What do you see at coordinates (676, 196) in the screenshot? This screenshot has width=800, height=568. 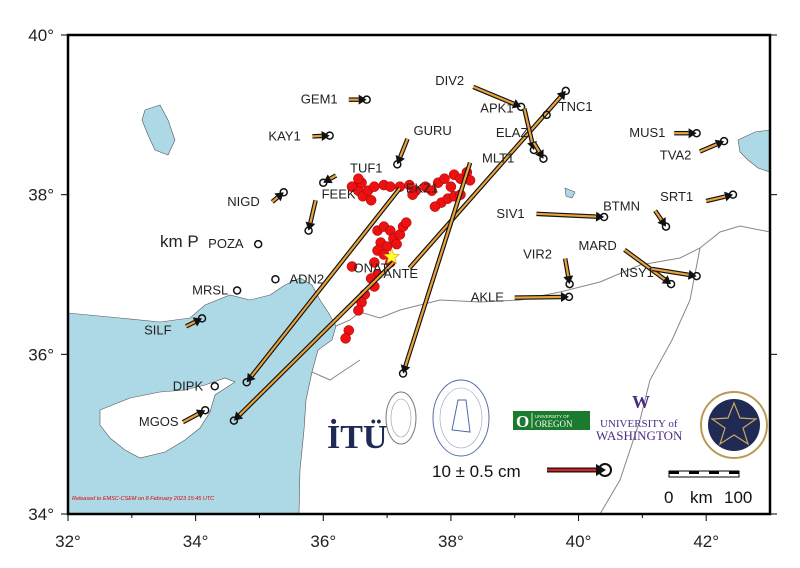 I see `station-label: SRT1` at bounding box center [676, 196].